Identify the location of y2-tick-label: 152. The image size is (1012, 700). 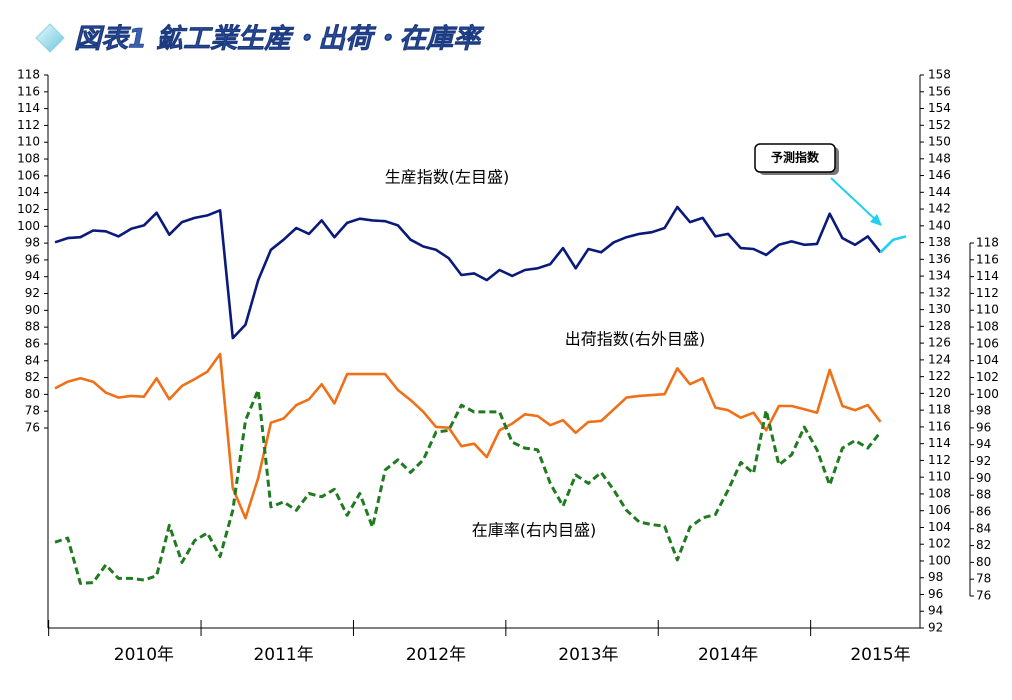
(939, 125).